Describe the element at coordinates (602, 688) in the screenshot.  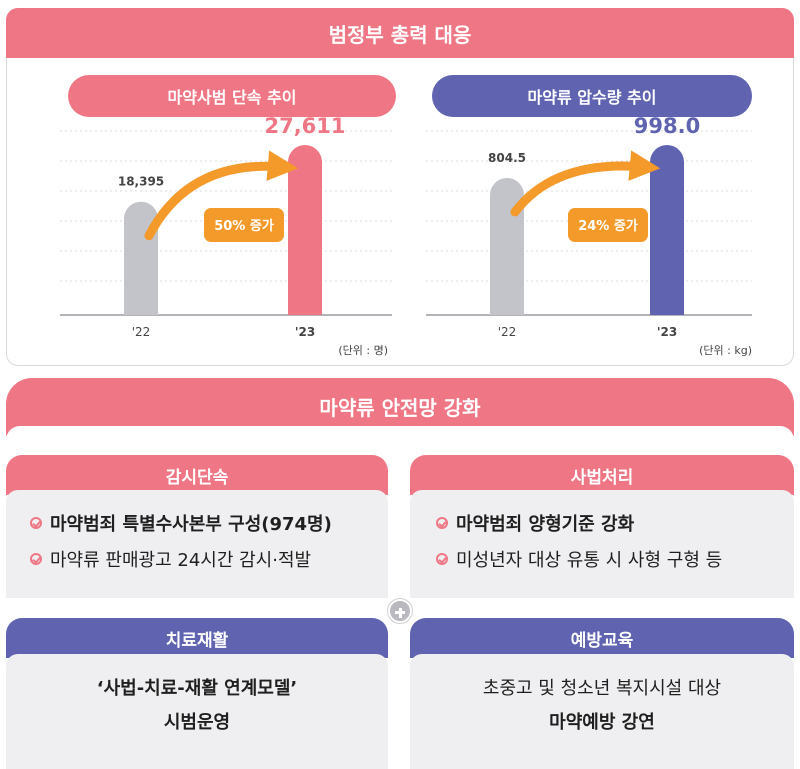
I see `prevention-line-1: 초중고 및 청소년 복지시설 대상` at that location.